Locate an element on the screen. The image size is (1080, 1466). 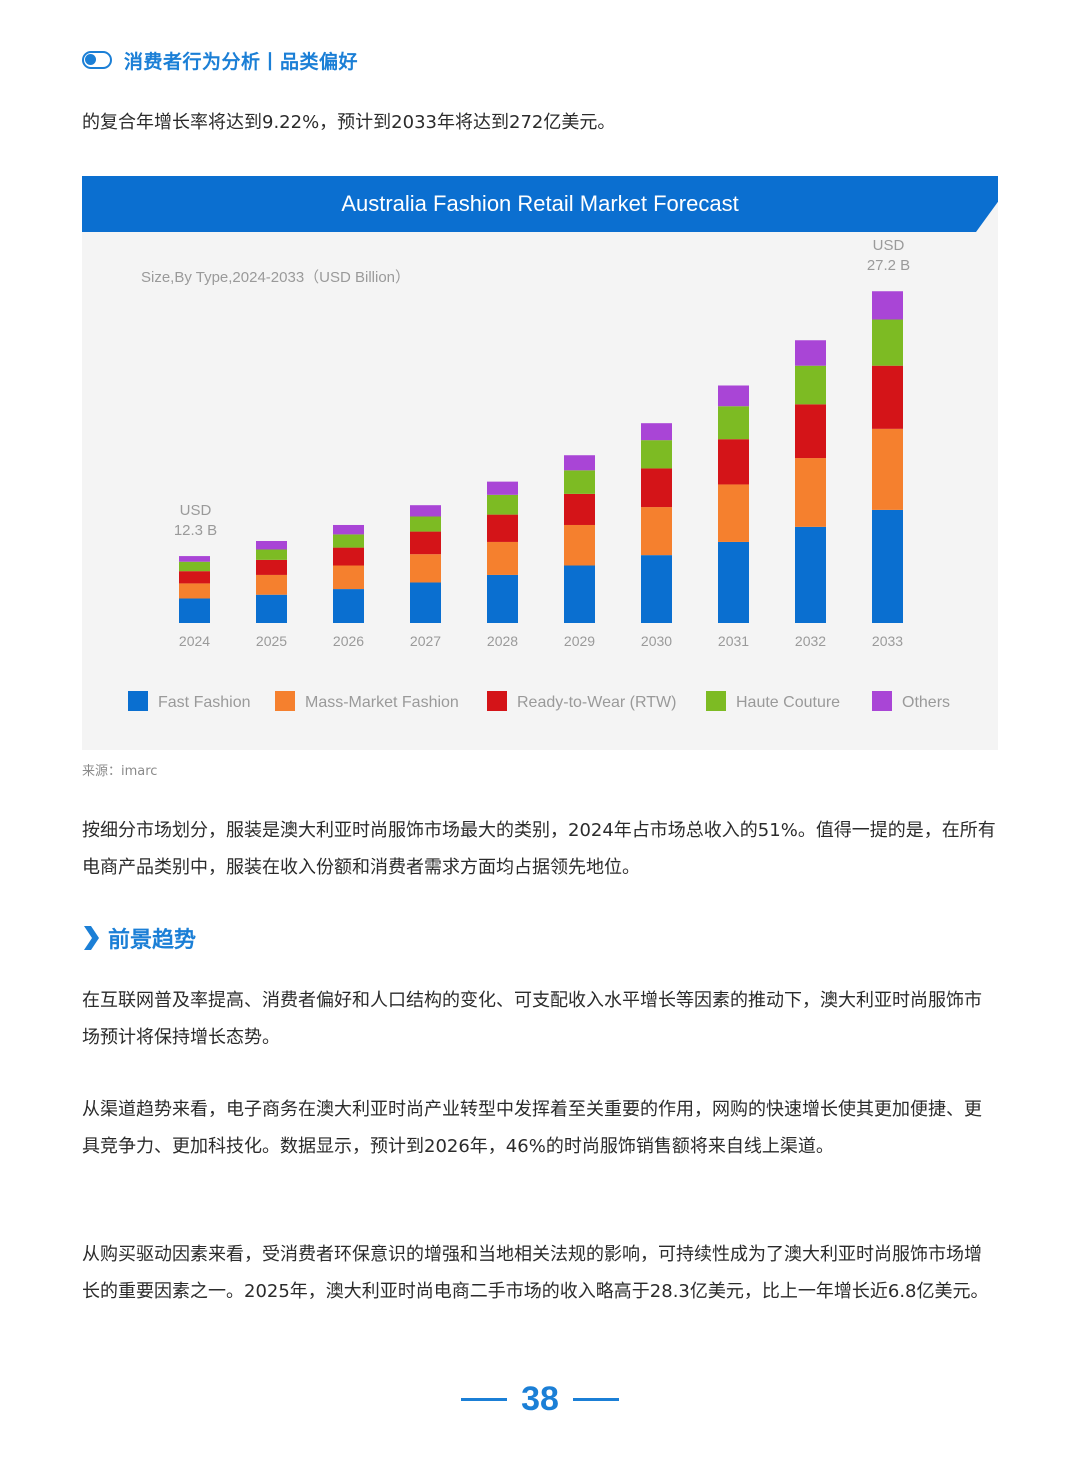
bar-segment-2027-ready-to-wear-rtw- is located at coordinates (425, 543).